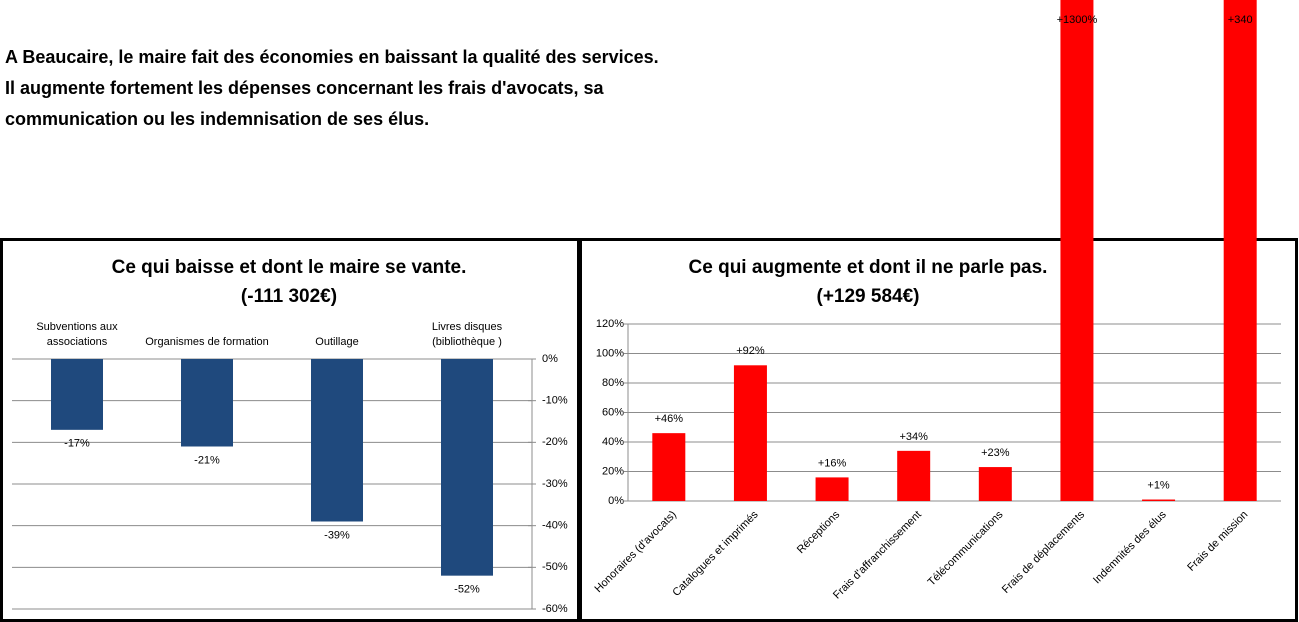 This screenshot has width=1299, height=622. What do you see at coordinates (555, 567) in the screenshot?
I see `y-tick-label: -50%` at bounding box center [555, 567].